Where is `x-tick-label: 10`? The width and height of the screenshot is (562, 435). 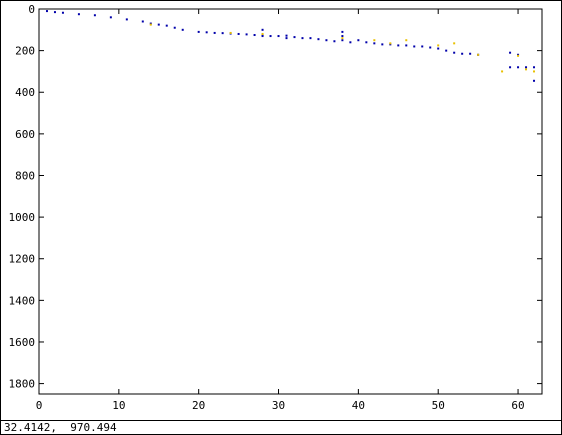 x-tick-label: 10 is located at coordinates (118, 405).